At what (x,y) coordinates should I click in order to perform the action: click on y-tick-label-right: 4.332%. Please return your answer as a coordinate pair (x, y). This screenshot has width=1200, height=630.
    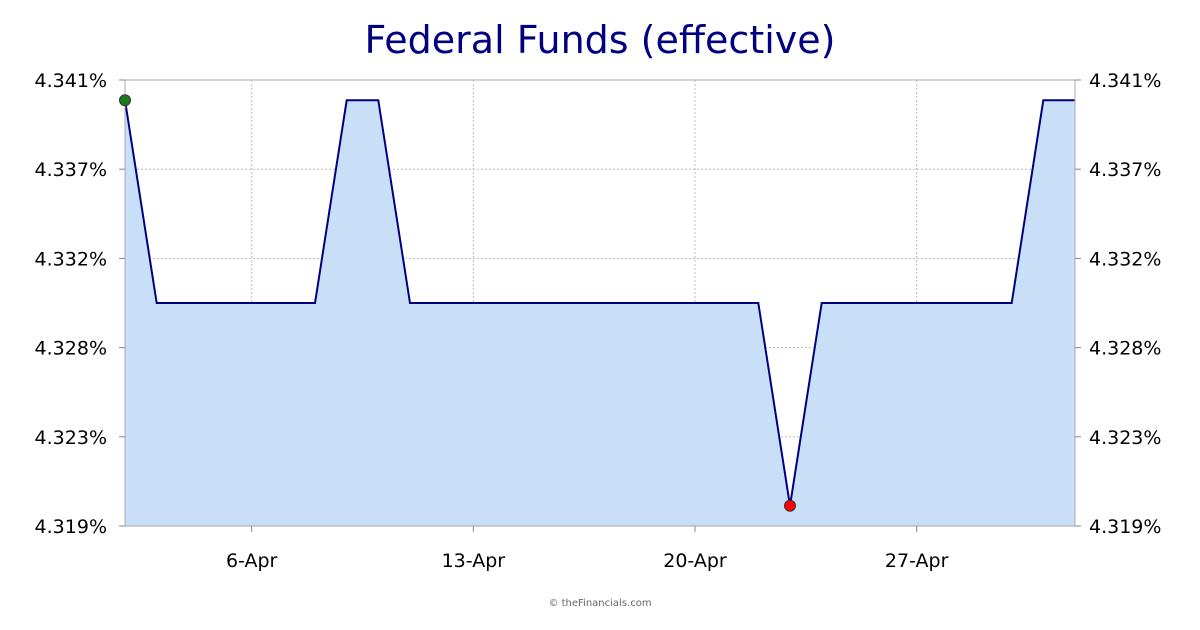
    Looking at the image, I should click on (1125, 259).